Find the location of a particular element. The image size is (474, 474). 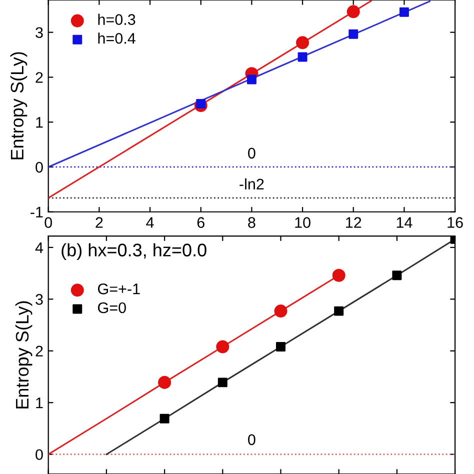

x-tick-label: 6 is located at coordinates (200, 222).